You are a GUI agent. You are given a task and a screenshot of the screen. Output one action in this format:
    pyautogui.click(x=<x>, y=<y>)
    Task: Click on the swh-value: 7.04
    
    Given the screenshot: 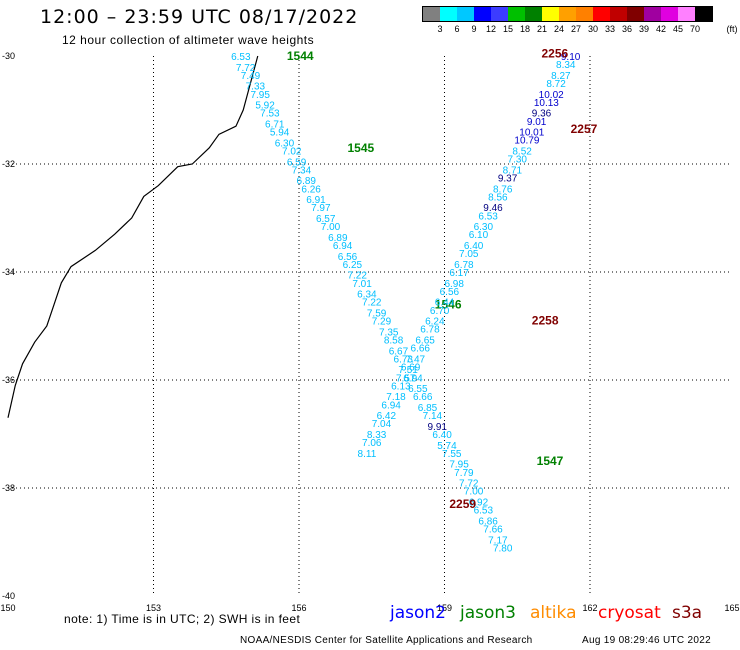 What is the action you would take?
    pyautogui.click(x=382, y=424)
    